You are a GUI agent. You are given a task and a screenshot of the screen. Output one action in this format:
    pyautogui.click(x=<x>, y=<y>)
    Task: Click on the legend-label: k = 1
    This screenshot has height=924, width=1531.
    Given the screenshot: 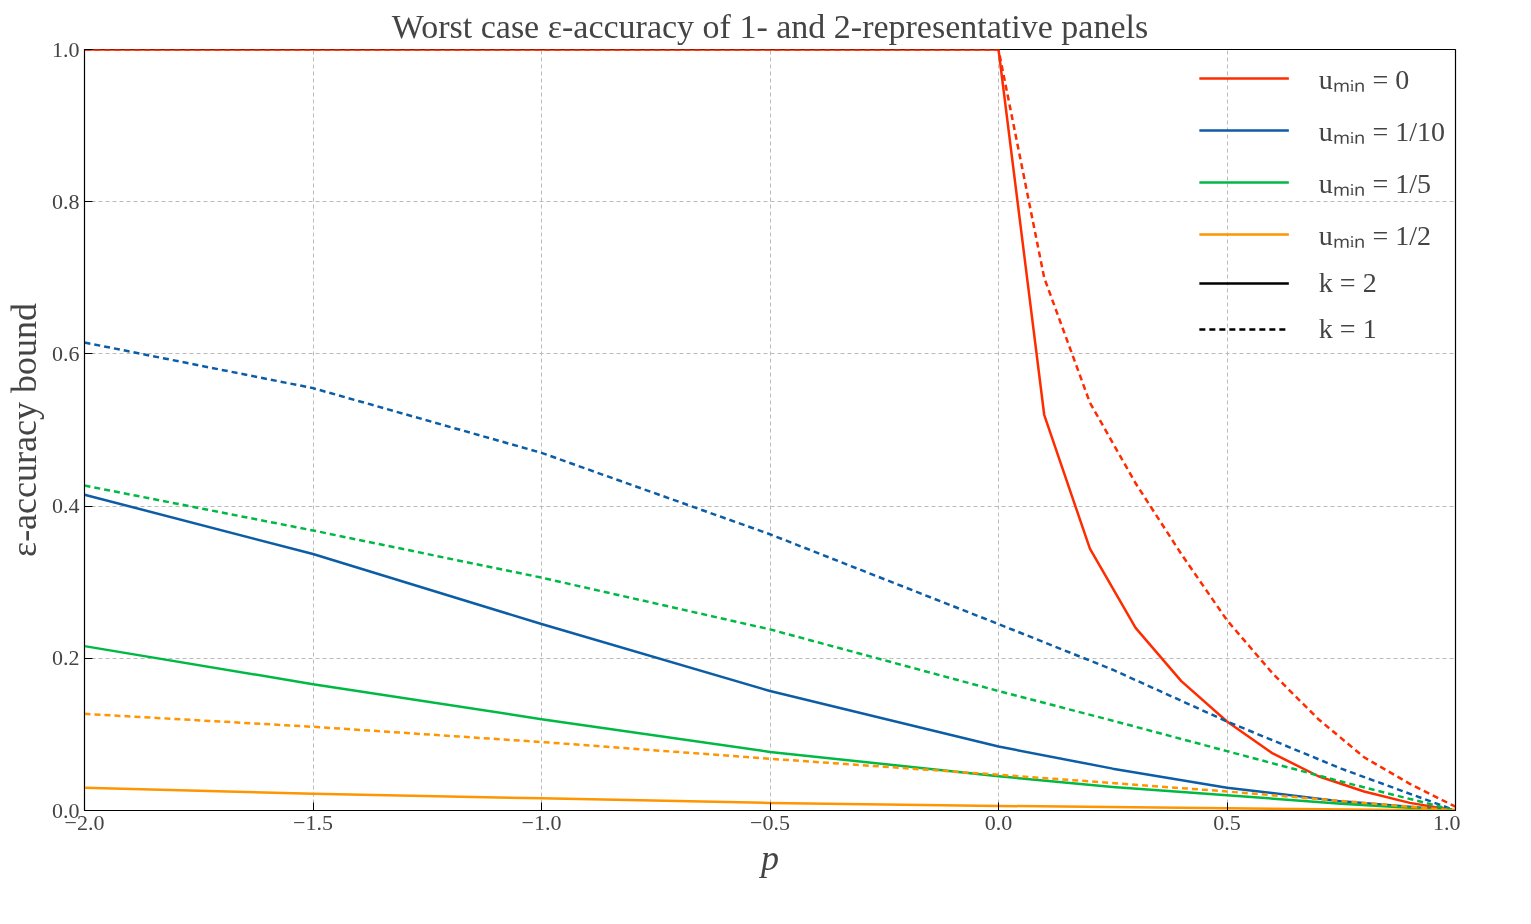 What is the action you would take?
    pyautogui.click(x=1347, y=329)
    